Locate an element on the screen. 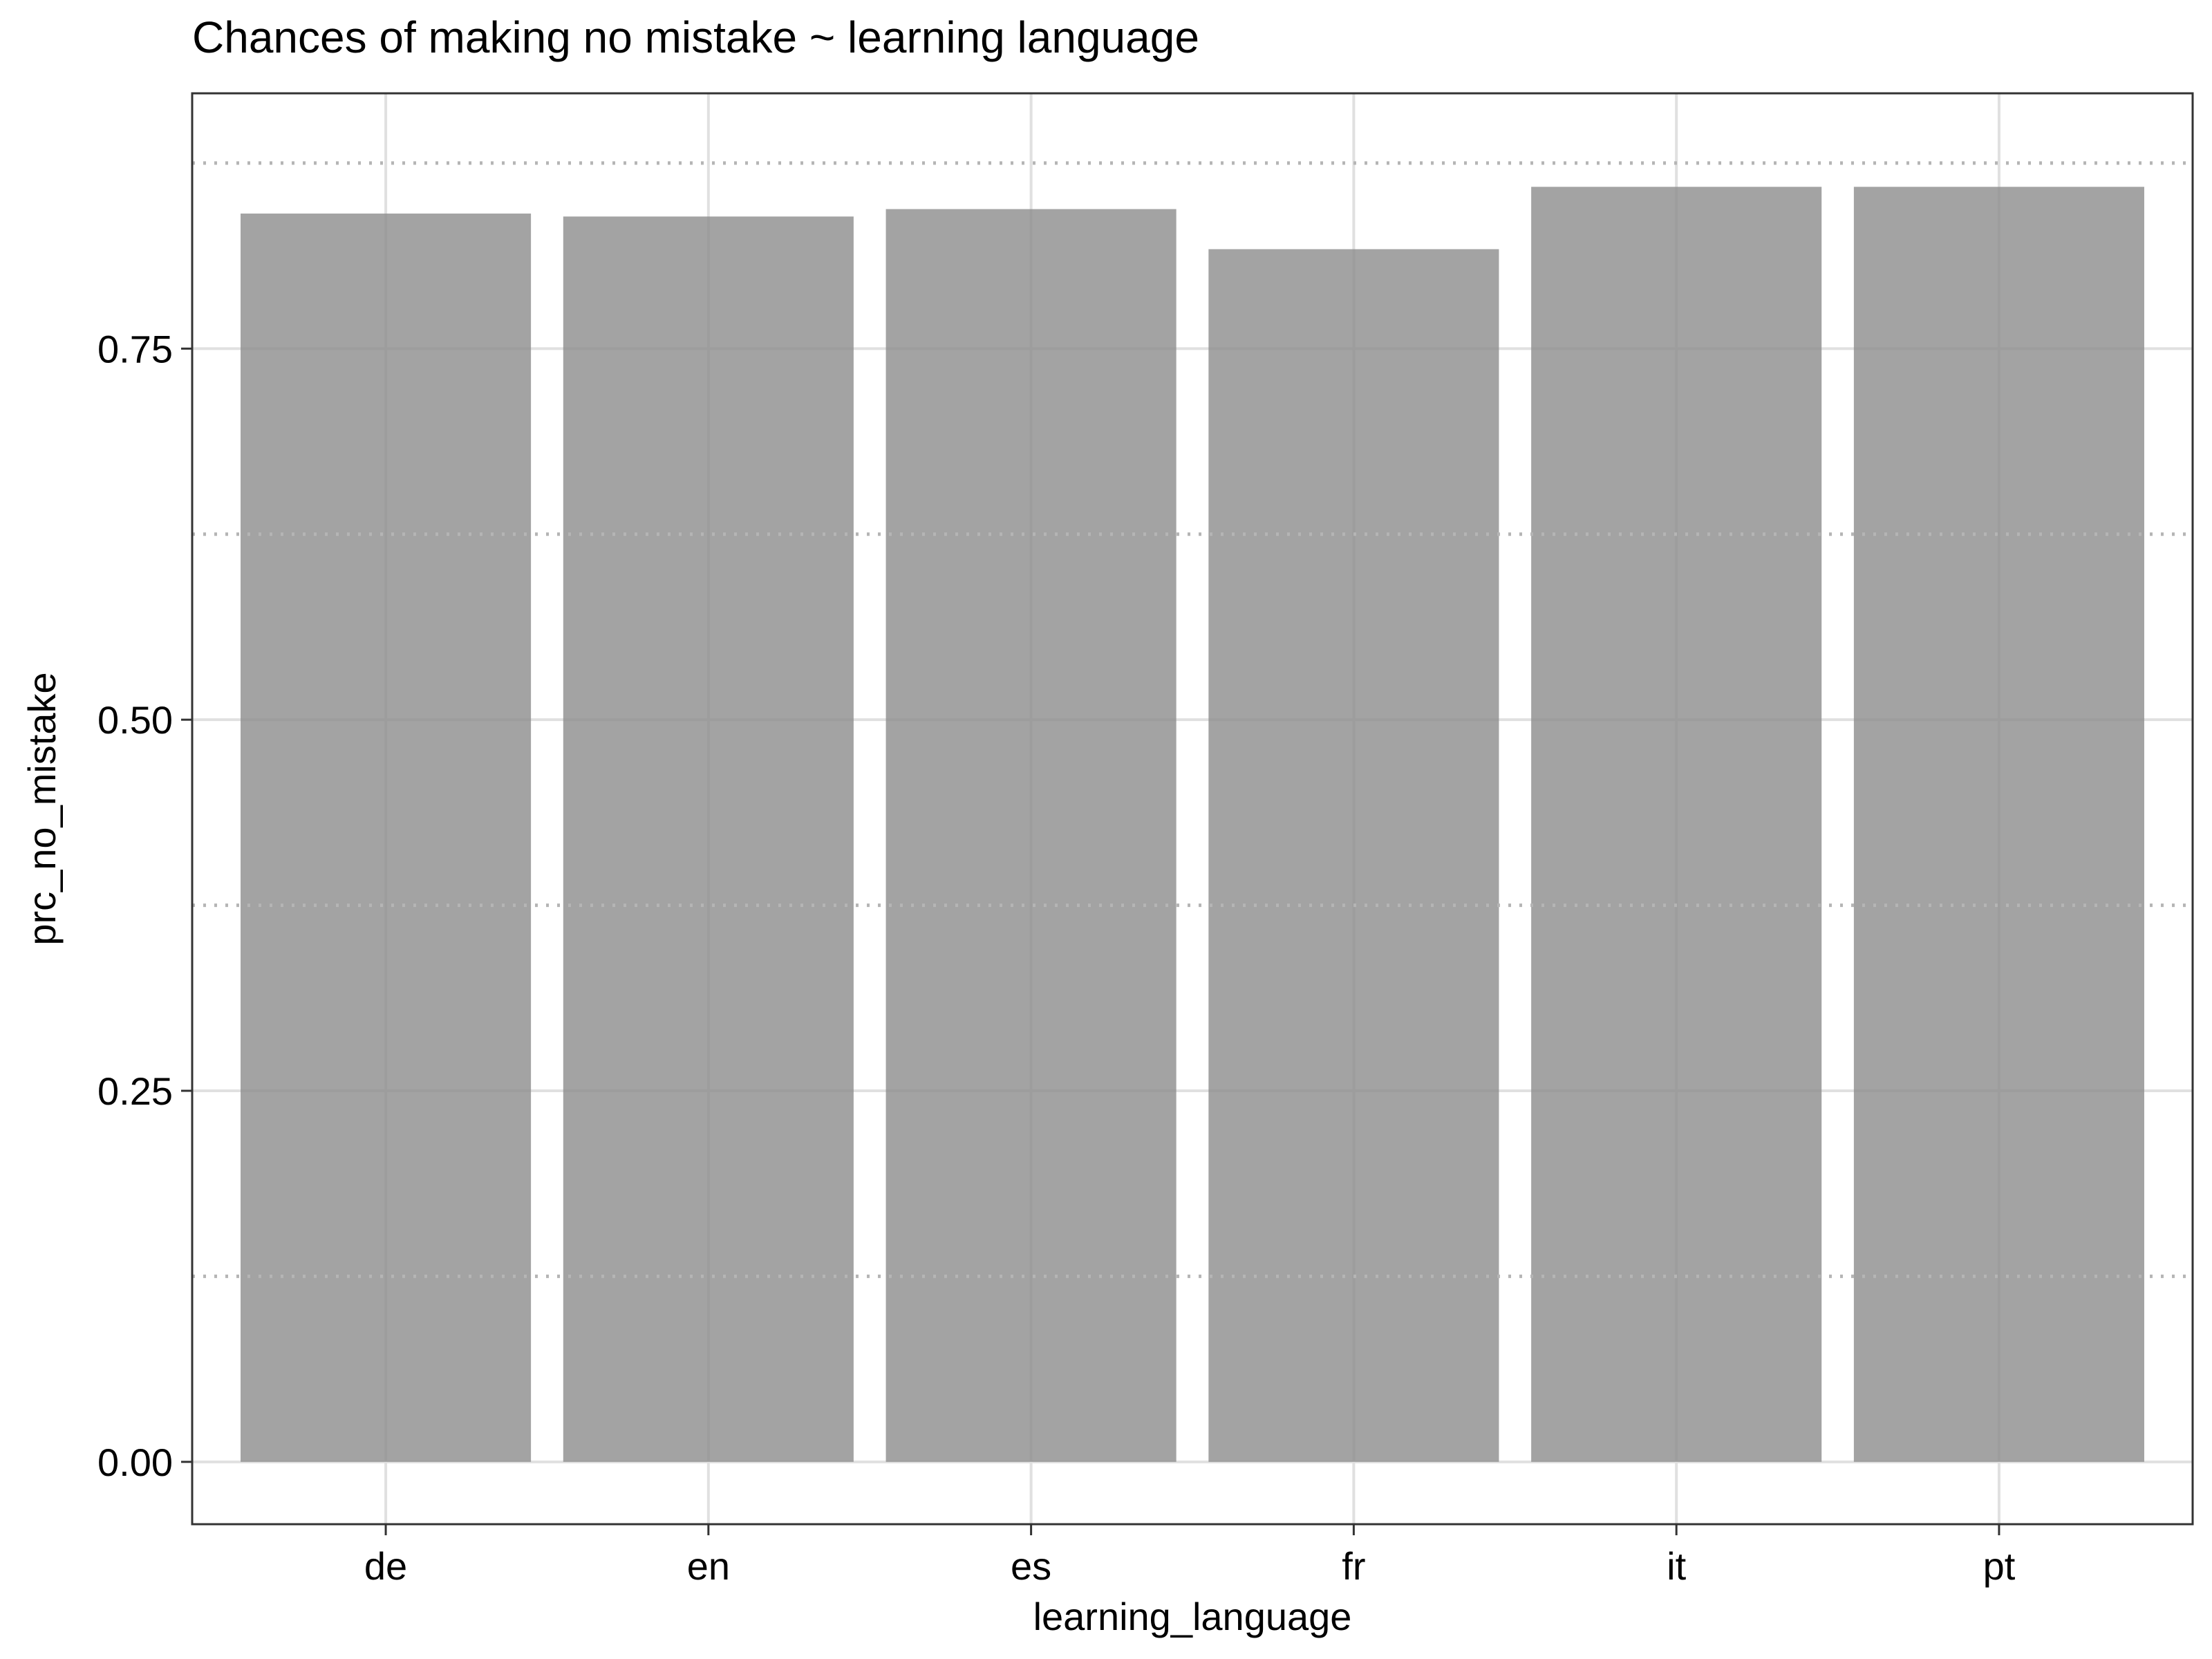  y-tick-label: 0.00 is located at coordinates (135, 1462).